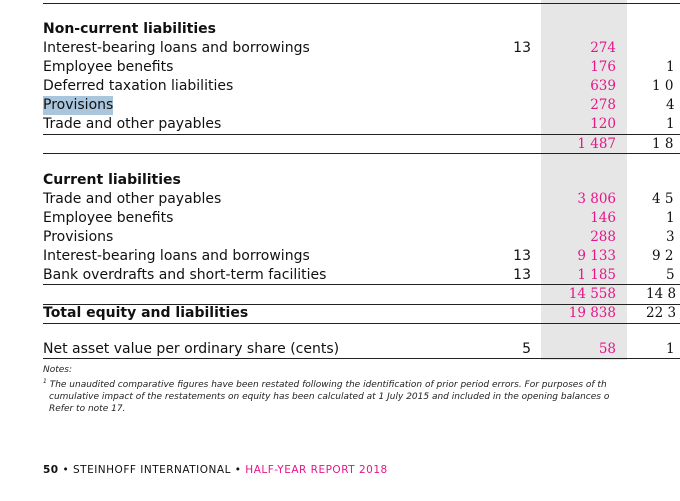 This screenshot has width=680, height=501. What do you see at coordinates (359, 124) in the screenshot?
I see `table-row: Trade and other payables 120 1` at bounding box center [359, 124].